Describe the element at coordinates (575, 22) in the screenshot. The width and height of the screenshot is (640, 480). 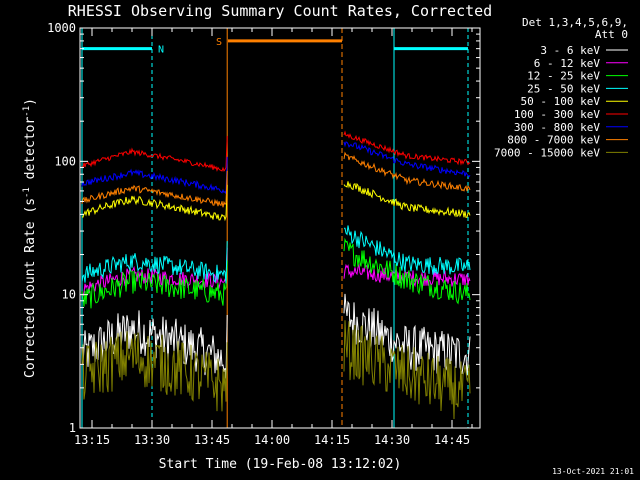
I see `legend-header-1: Det 1,3,4,5,6,9,` at that location.